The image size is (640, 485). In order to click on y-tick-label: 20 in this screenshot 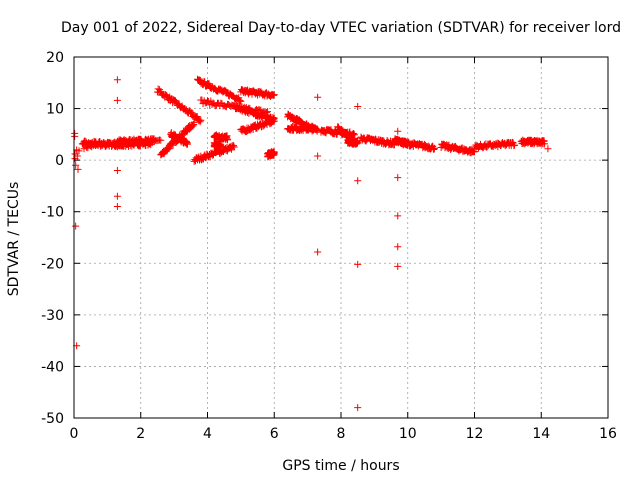, I will do `click(55, 58)`.